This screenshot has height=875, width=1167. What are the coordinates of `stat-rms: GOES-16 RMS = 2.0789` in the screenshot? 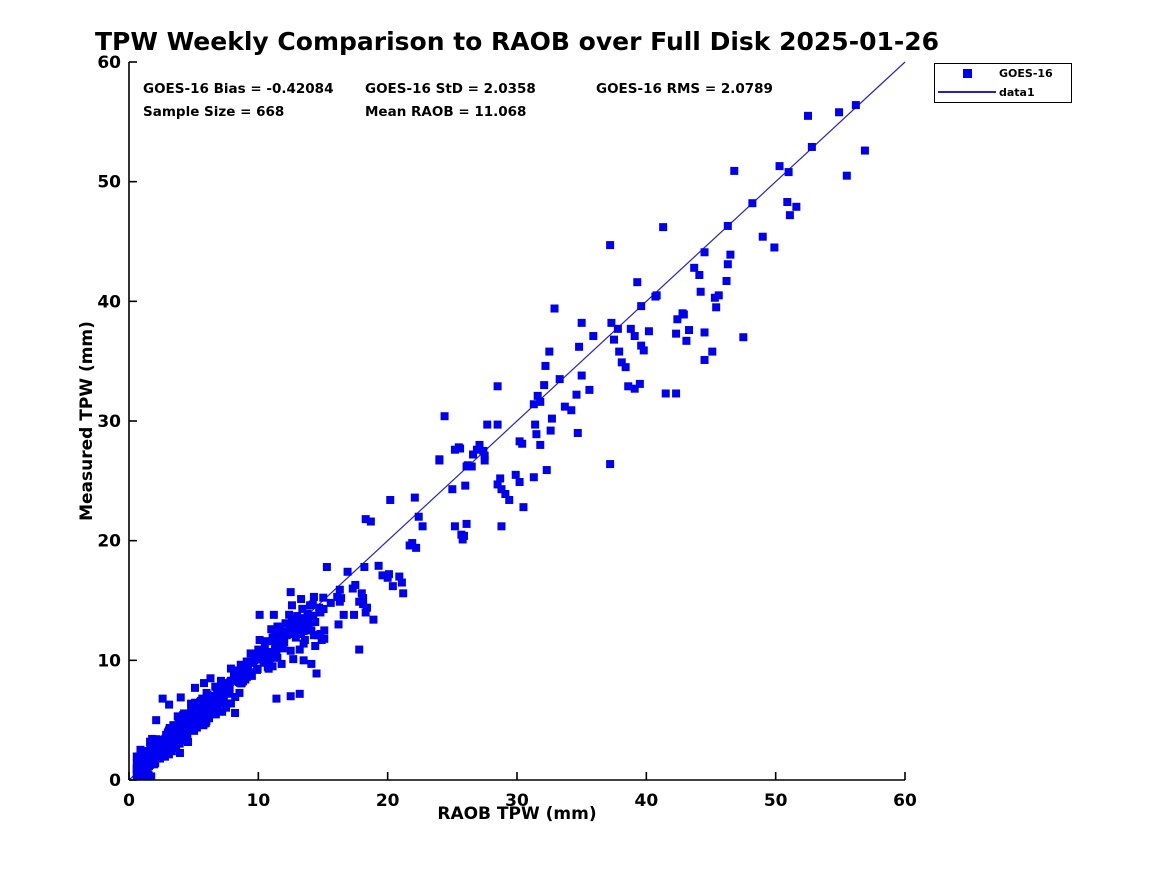 It's located at (684, 89).